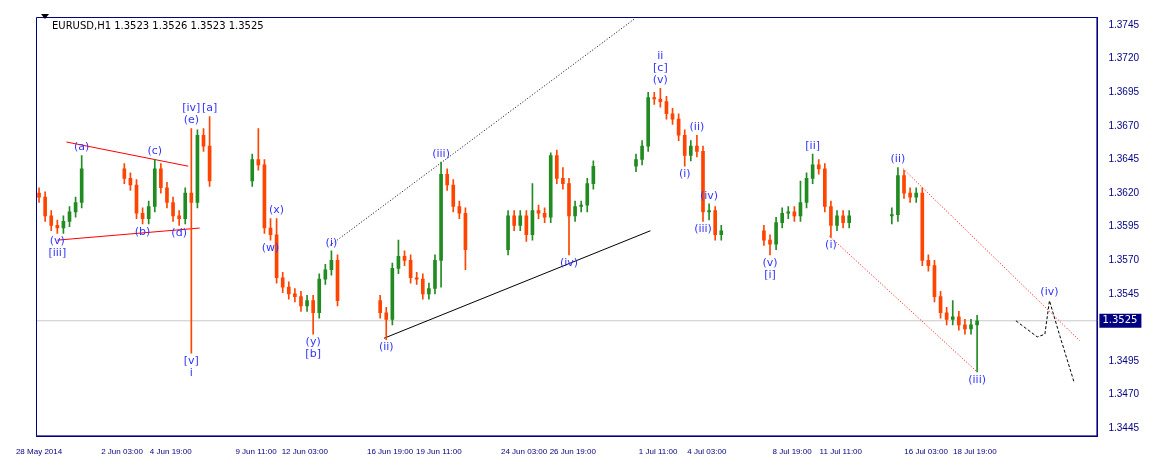 The image size is (1154, 468). I want to click on y-tick-label: 1.3695, so click(1124, 92).